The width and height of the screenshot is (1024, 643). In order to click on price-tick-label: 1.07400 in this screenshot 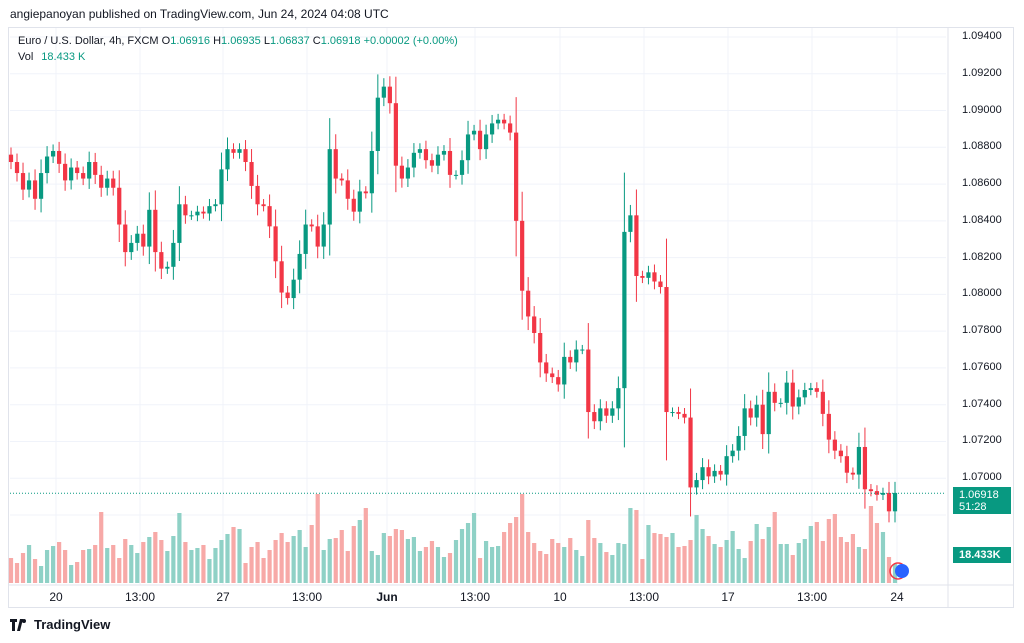, I will do `click(982, 403)`.